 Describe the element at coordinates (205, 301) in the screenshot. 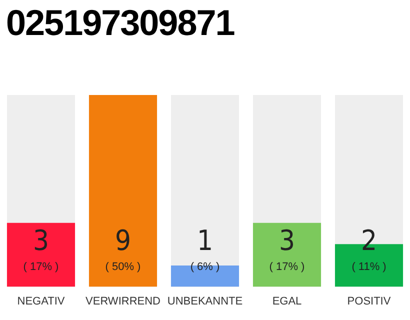

I see `x-tick-label: UNBEKANNTE` at that location.